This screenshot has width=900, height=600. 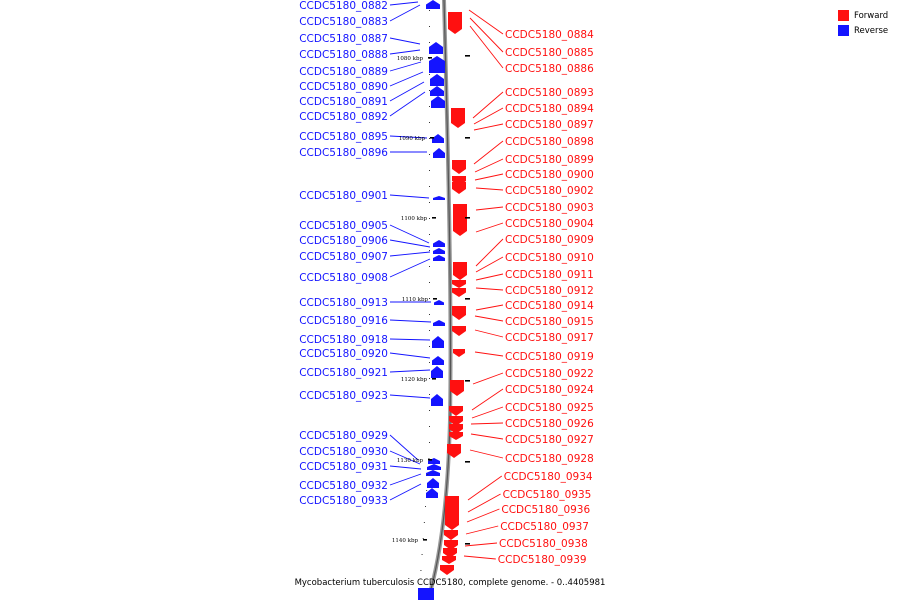 What do you see at coordinates (412, 139) in the screenshot?
I see `tick-label: 1090 kbp` at bounding box center [412, 139].